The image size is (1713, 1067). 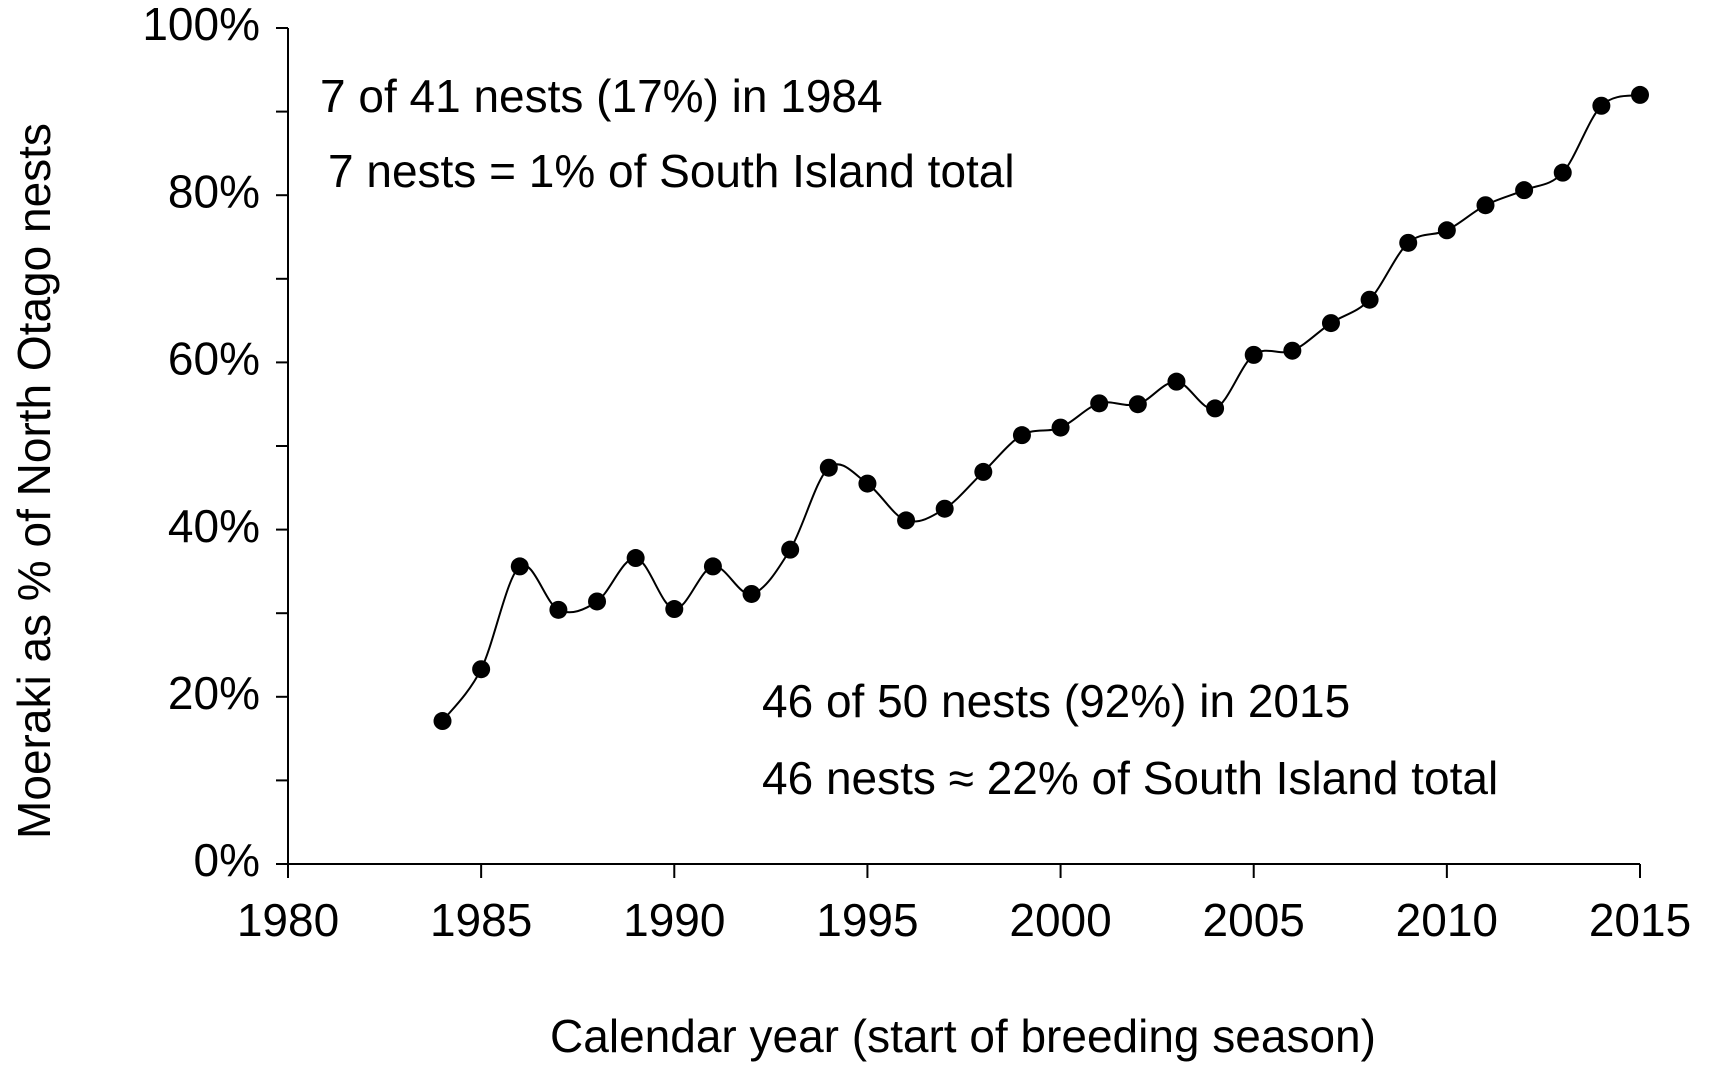 I want to click on y-tick-label: 80%, so click(x=214, y=191).